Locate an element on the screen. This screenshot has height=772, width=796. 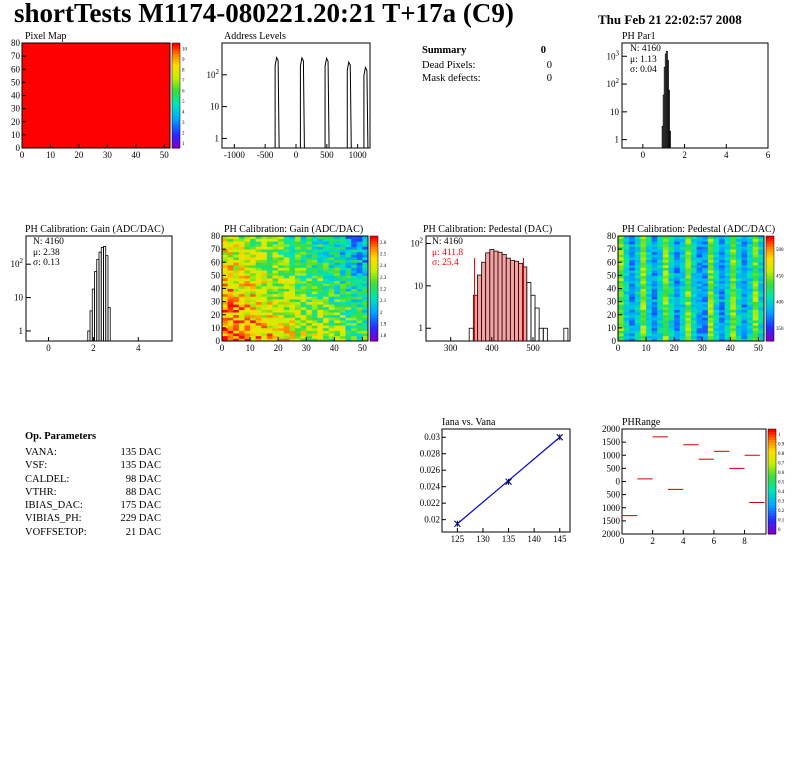
ph-par1-stat-sigma: σ: 0.04 is located at coordinates (643, 70).